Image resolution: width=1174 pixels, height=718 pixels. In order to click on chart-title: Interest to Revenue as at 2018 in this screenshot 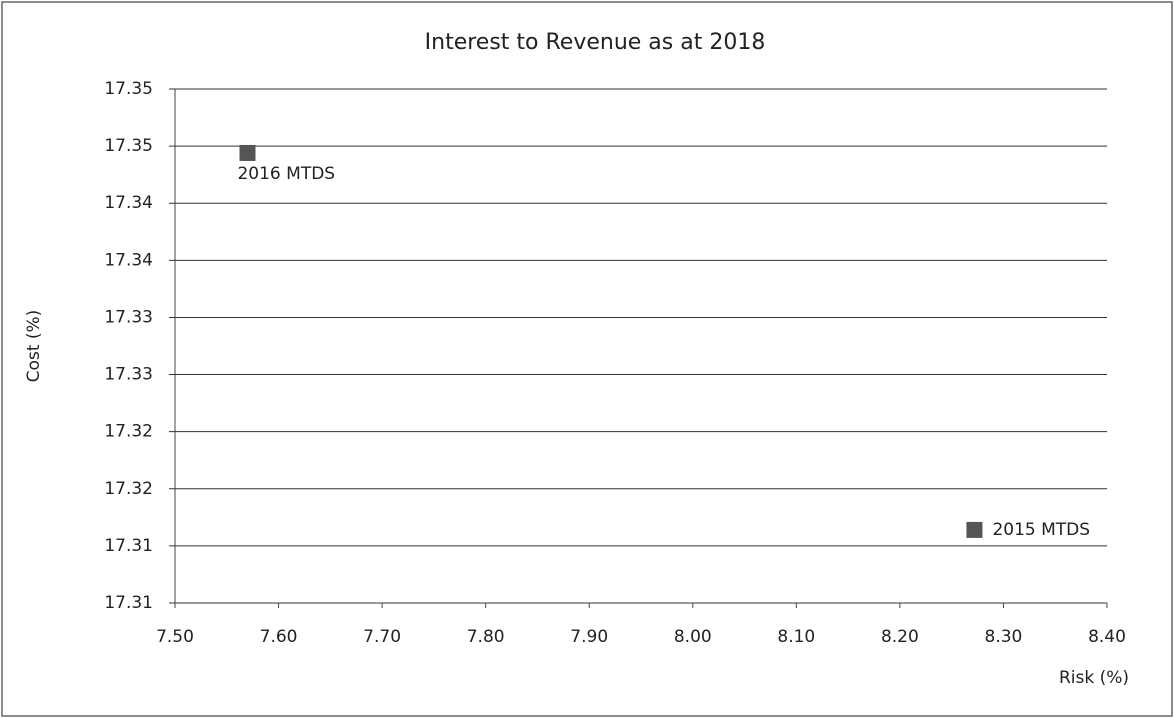, I will do `click(595, 42)`.